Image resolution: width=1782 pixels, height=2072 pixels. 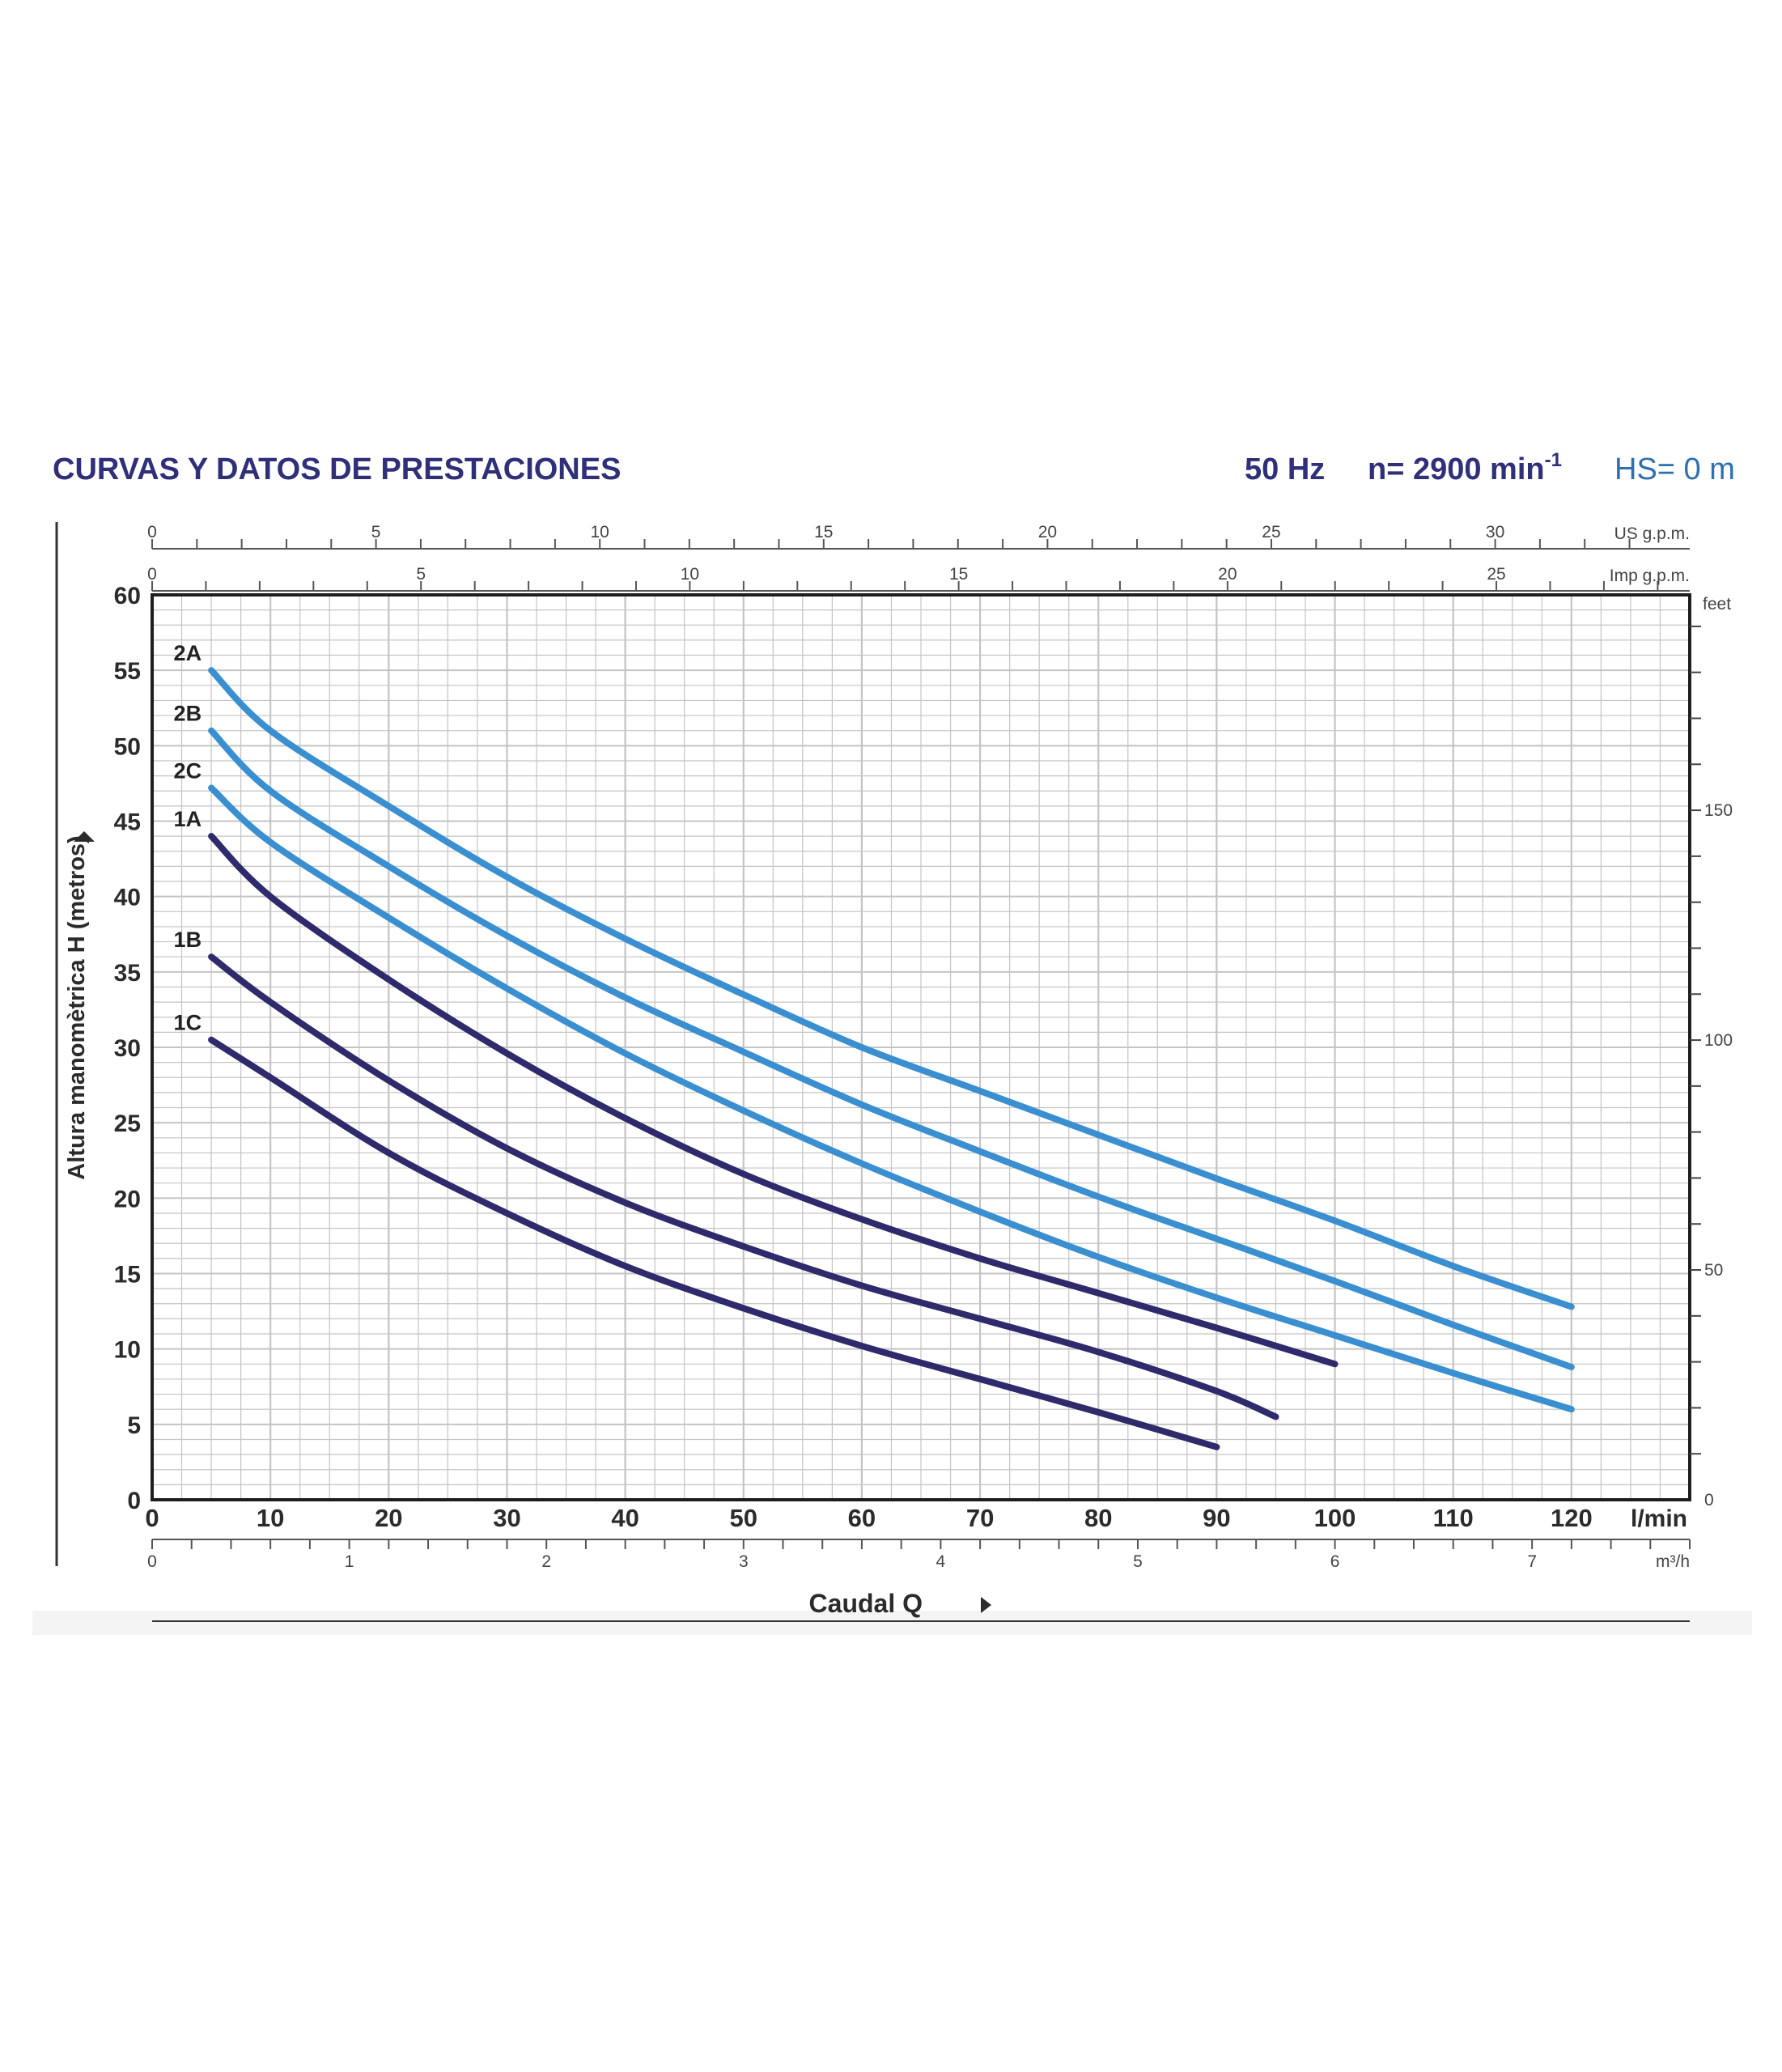 What do you see at coordinates (1553, 460) in the screenshot?
I see `speed-exponent: -1` at bounding box center [1553, 460].